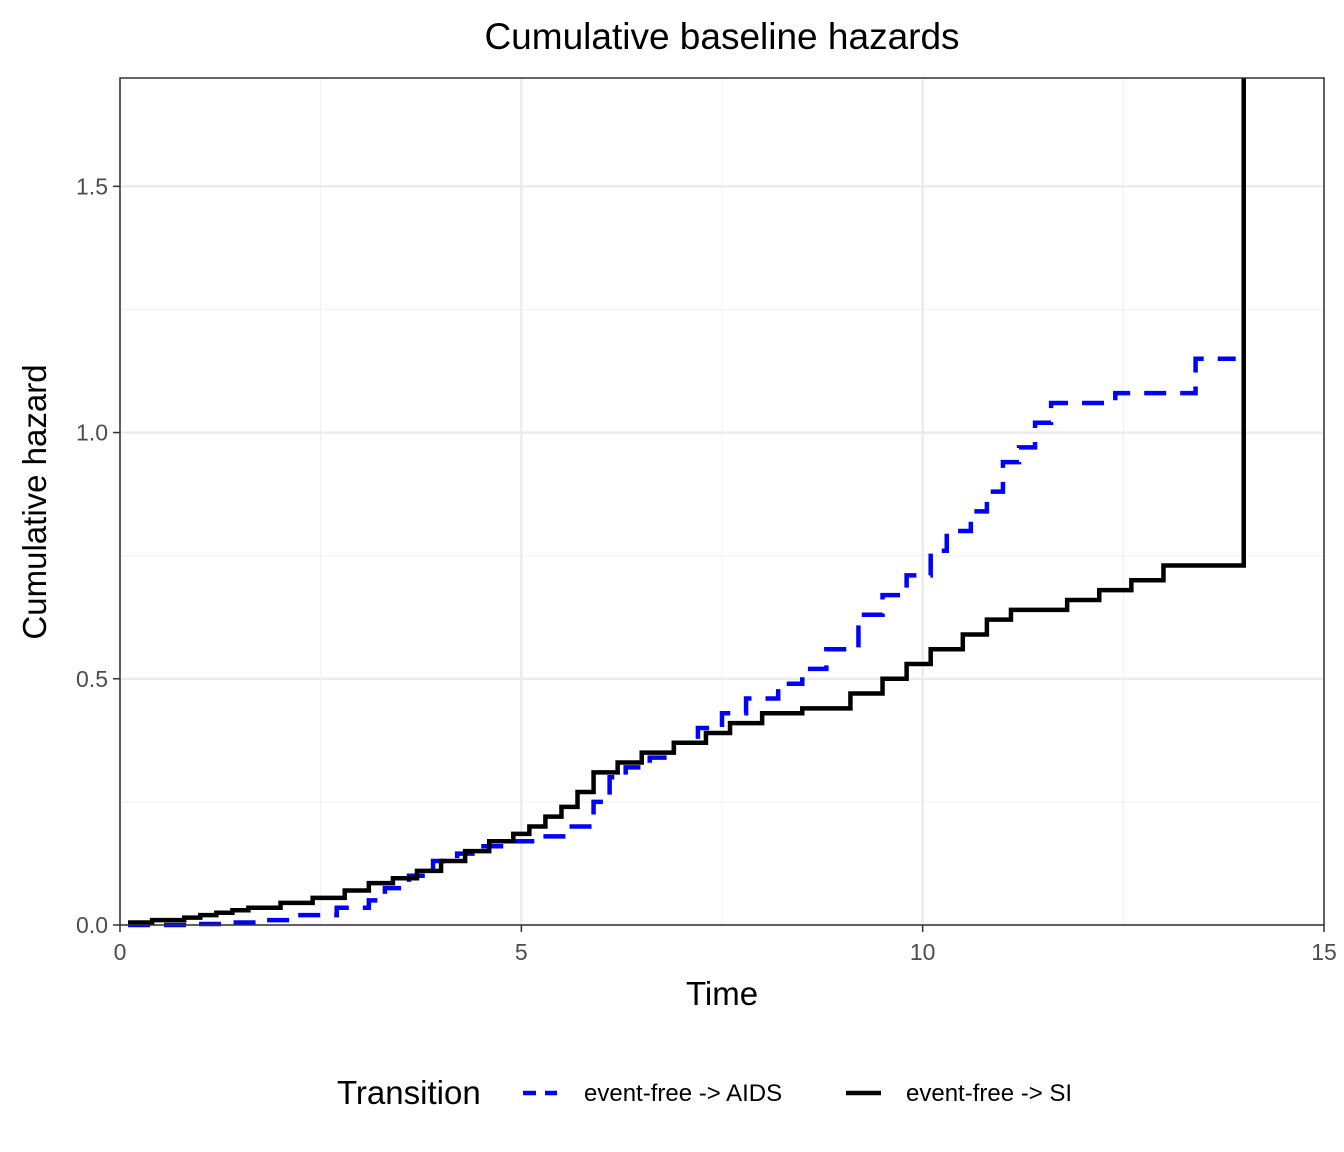  What do you see at coordinates (989, 1093) in the screenshot?
I see `legend-label-si: event-free -> SI` at bounding box center [989, 1093].